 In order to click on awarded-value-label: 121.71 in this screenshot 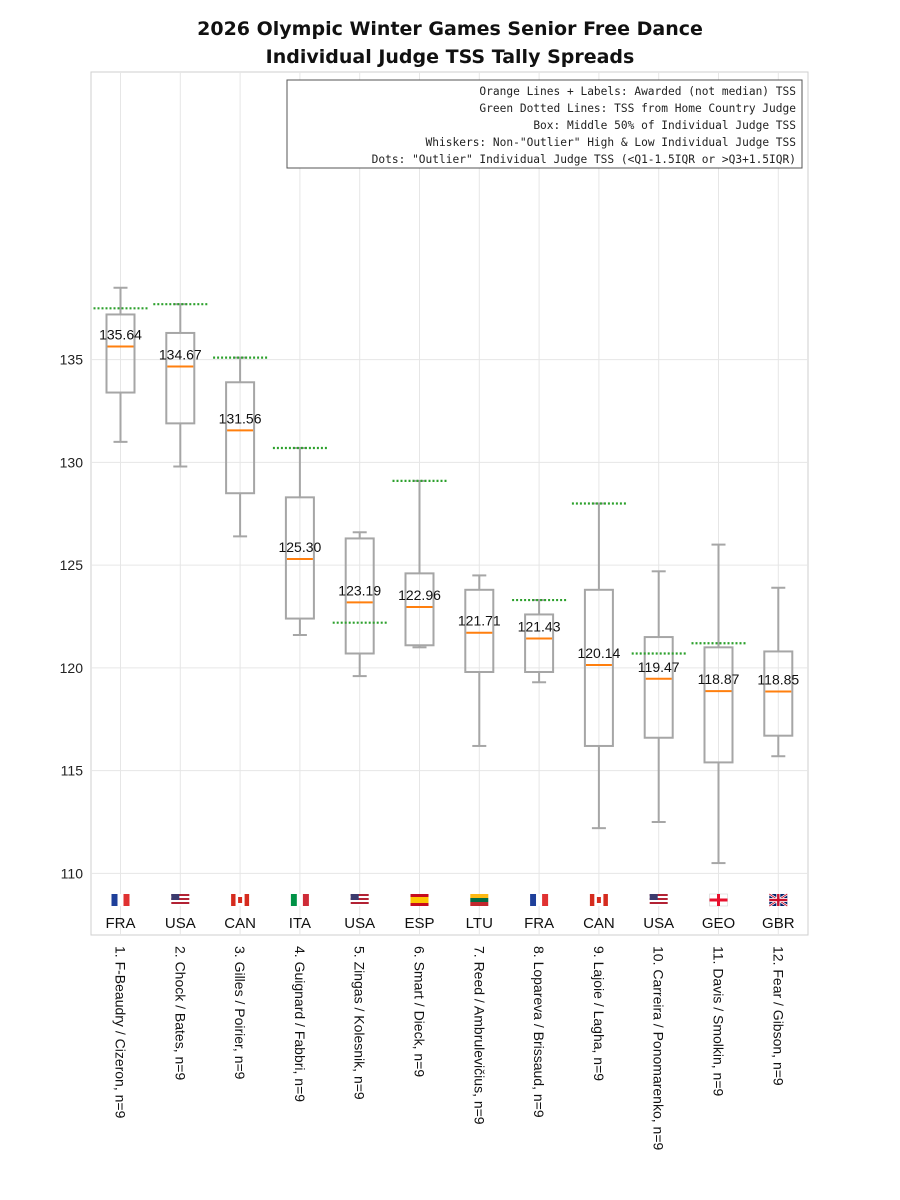, I will do `click(479, 621)`.